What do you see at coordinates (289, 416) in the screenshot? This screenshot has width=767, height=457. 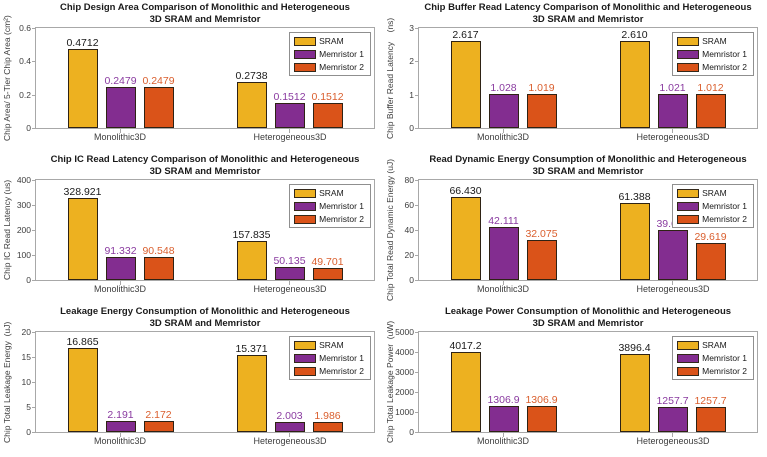 I see `bar-value-label: 2.003` at bounding box center [289, 416].